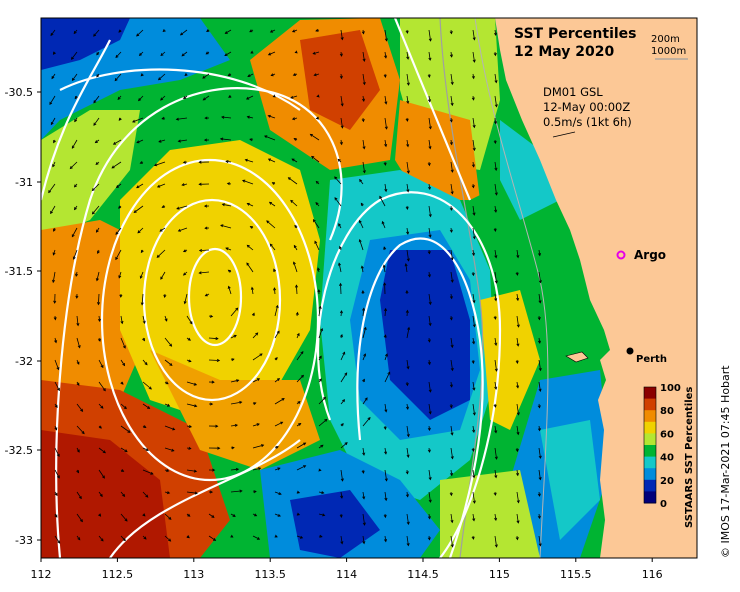 The image size is (740, 592). What do you see at coordinates (575, 34) in the screenshot?
I see `map-title-line1: SST Percentiles` at bounding box center [575, 34].